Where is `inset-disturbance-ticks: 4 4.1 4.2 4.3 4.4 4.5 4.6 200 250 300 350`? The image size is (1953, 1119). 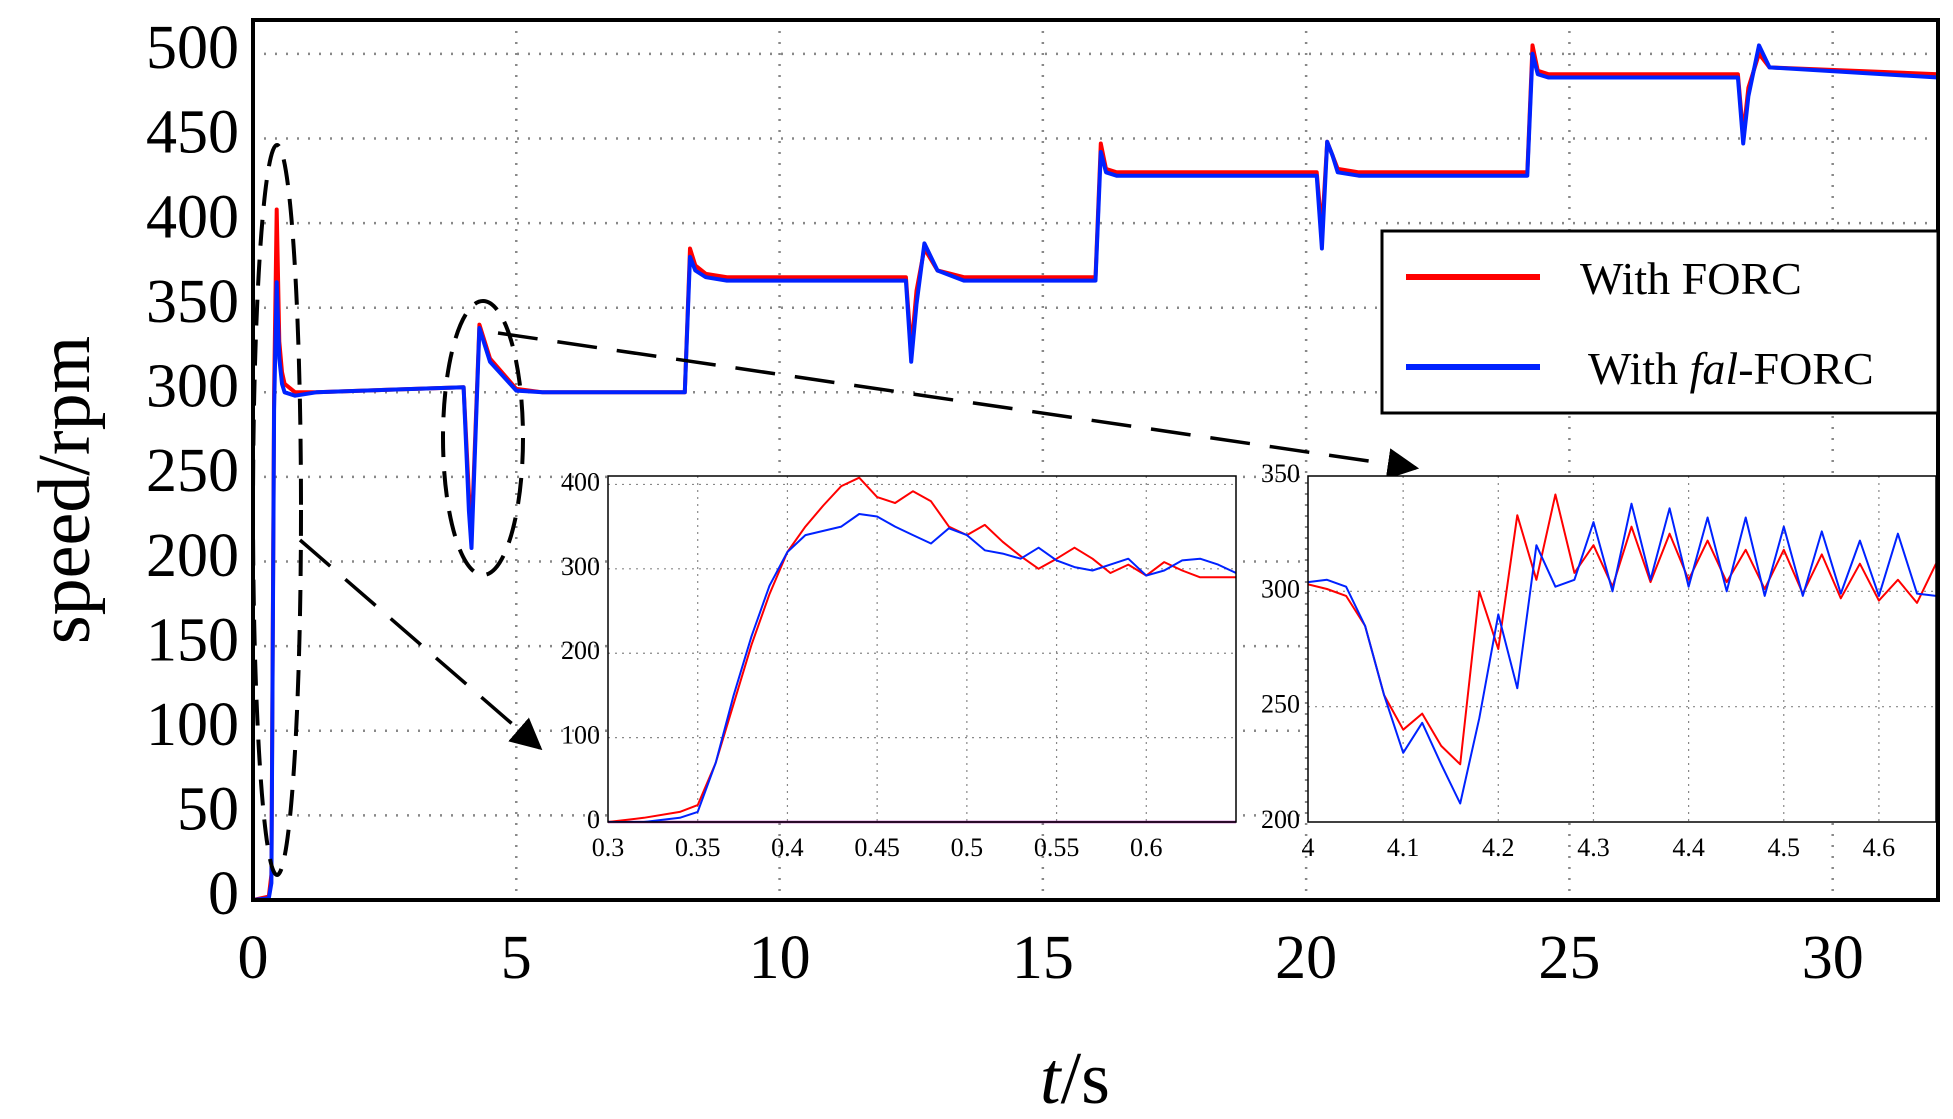 inset-disturbance-ticks: 4 4.1 4.2 4.3 4.4 4.5 4.6 200 250 300 350 is located at coordinates (1578, 660).